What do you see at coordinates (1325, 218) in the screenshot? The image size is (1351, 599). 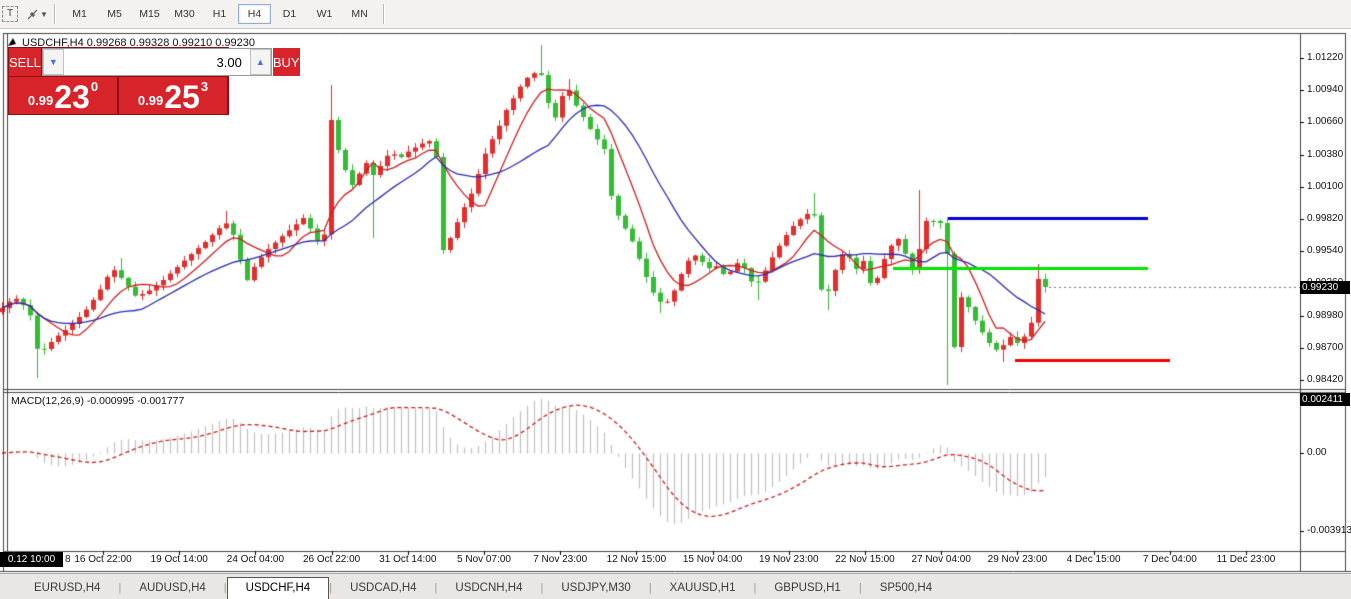 I see `price-axis-label: 0.99820` at bounding box center [1325, 218].